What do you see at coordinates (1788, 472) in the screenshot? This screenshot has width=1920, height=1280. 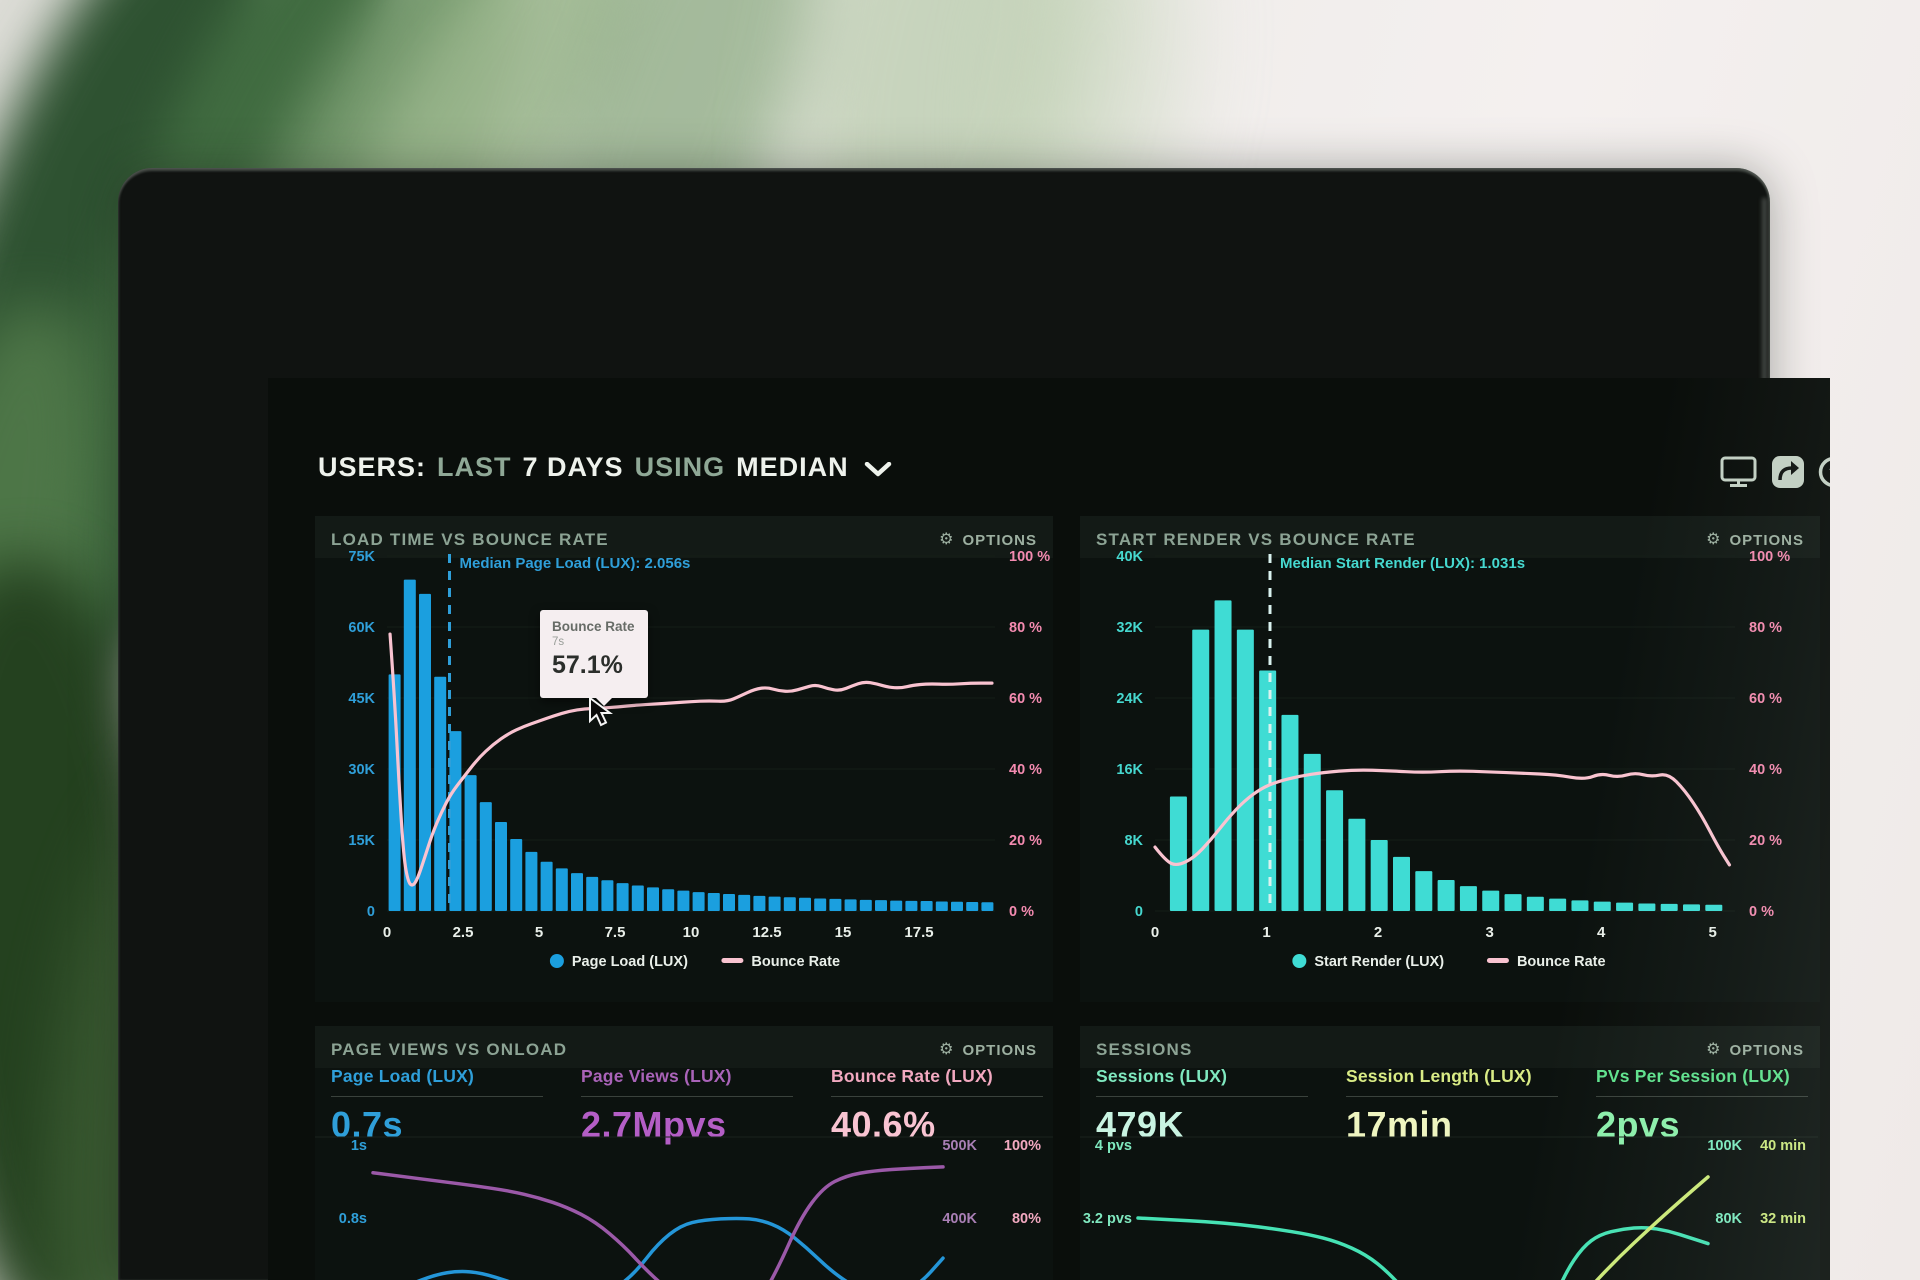 I see `share-icon` at bounding box center [1788, 472].